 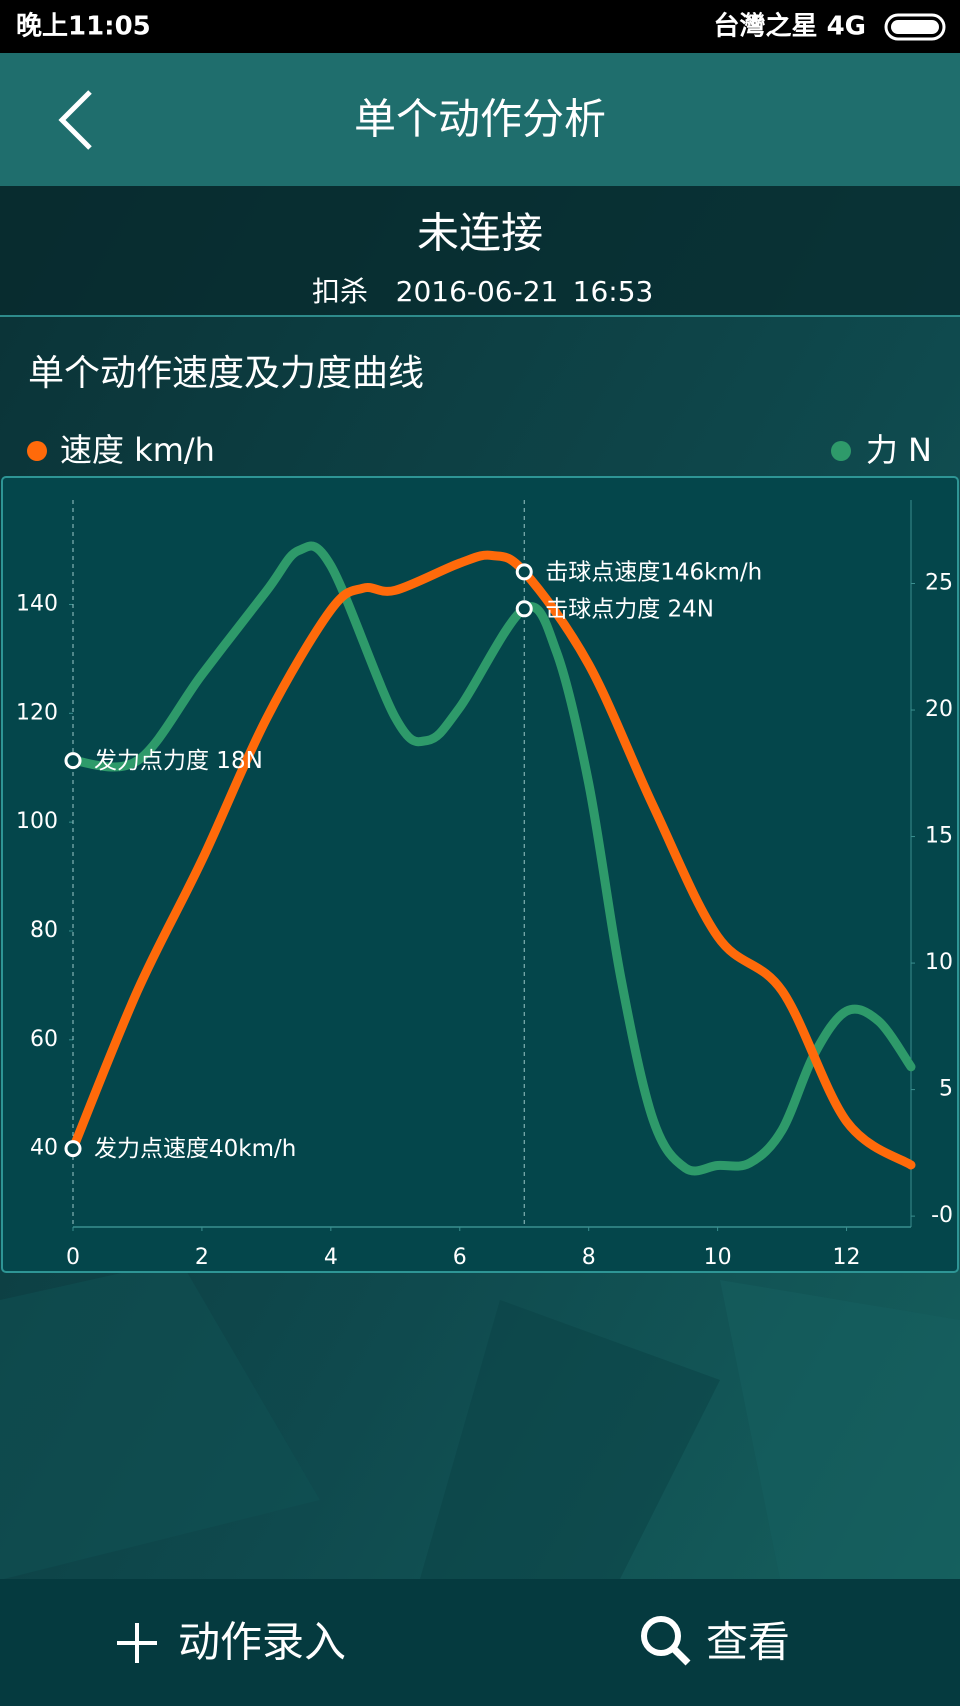 I want to click on x-tick-label: 6, so click(x=460, y=1257).